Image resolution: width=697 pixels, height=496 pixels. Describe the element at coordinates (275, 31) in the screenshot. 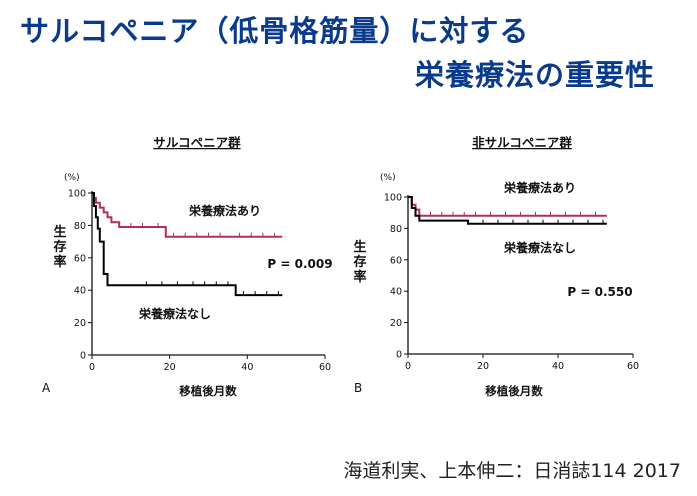

I see `slide-title-line1: サルコペニア（低骨格筋量）に対する` at that location.